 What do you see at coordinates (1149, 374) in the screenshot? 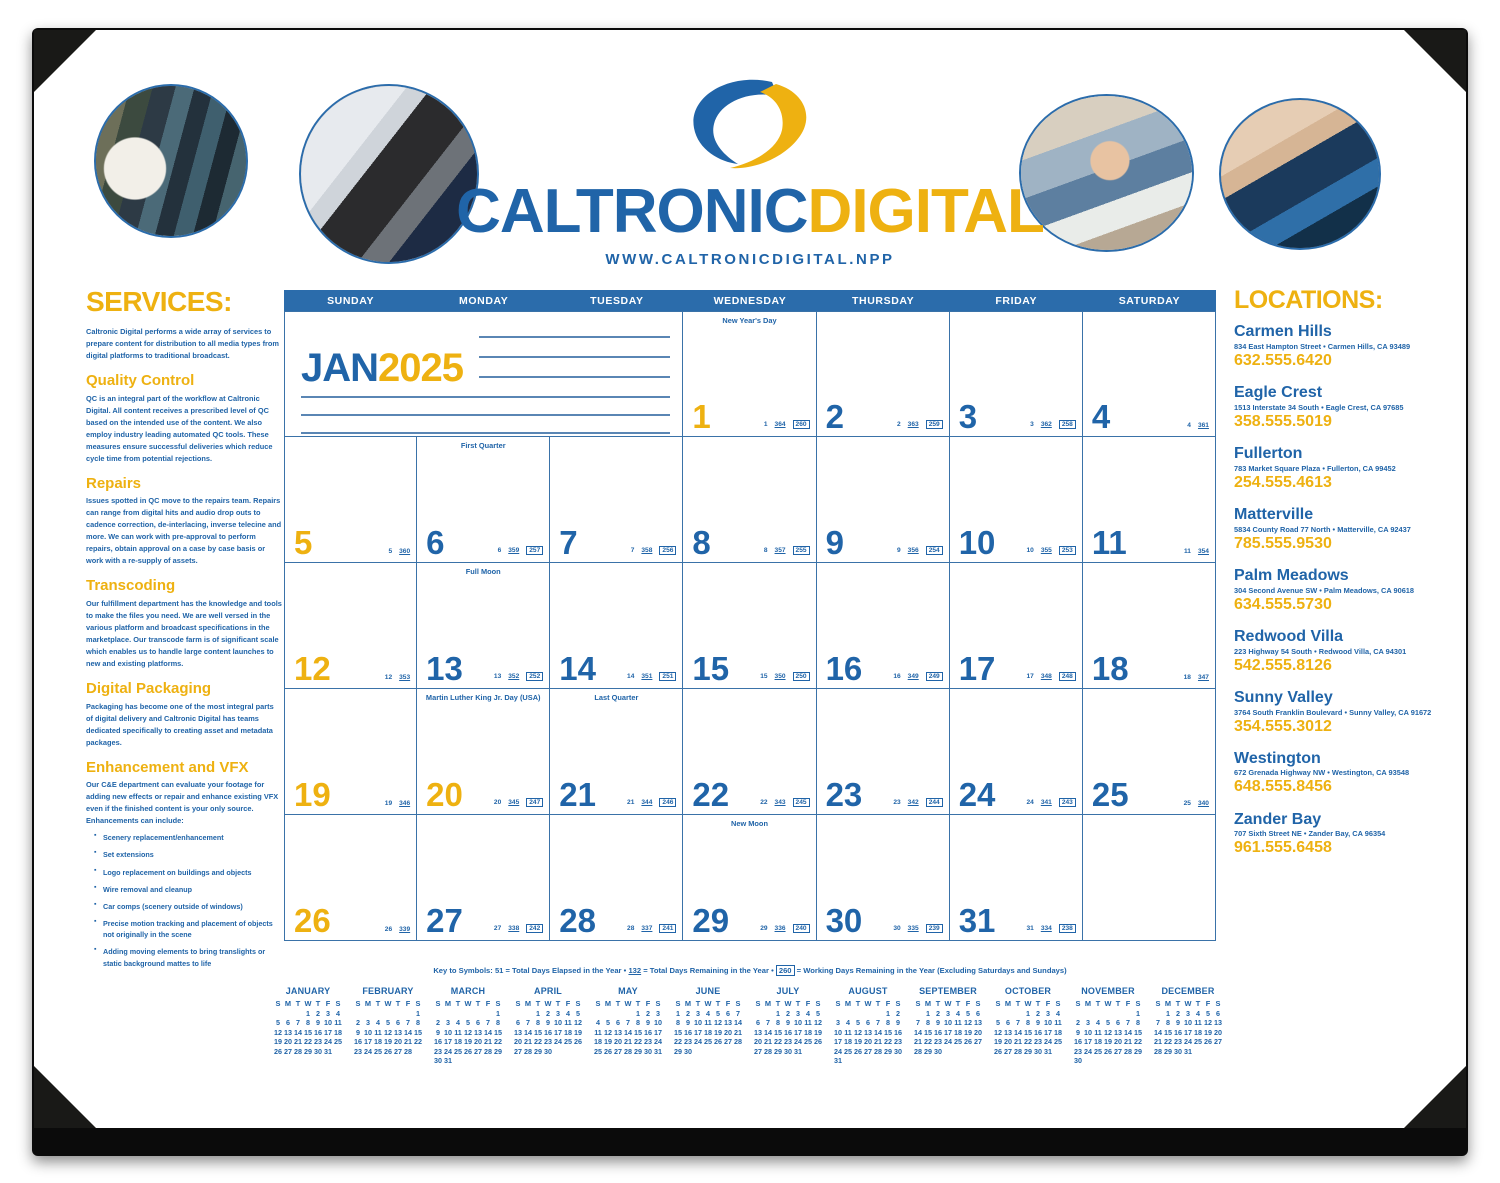
I see `calendar-day-cell: 4 4 361` at bounding box center [1149, 374].